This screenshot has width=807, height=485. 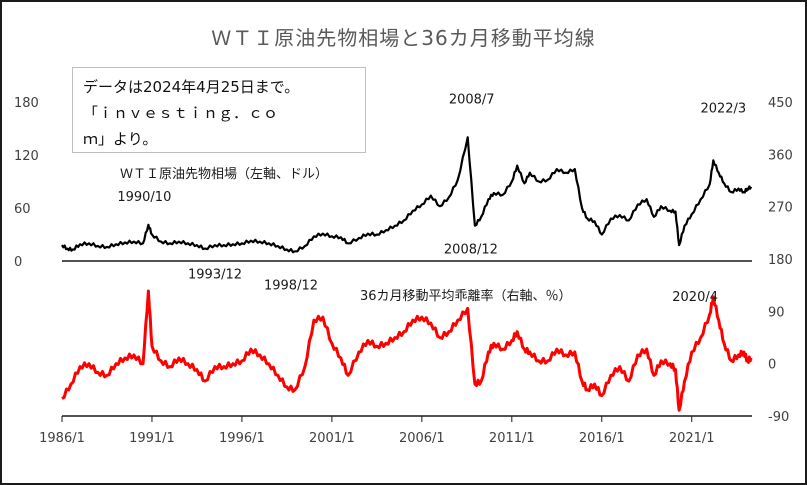 I want to click on annotation-label: 1998/12, so click(x=291, y=285).